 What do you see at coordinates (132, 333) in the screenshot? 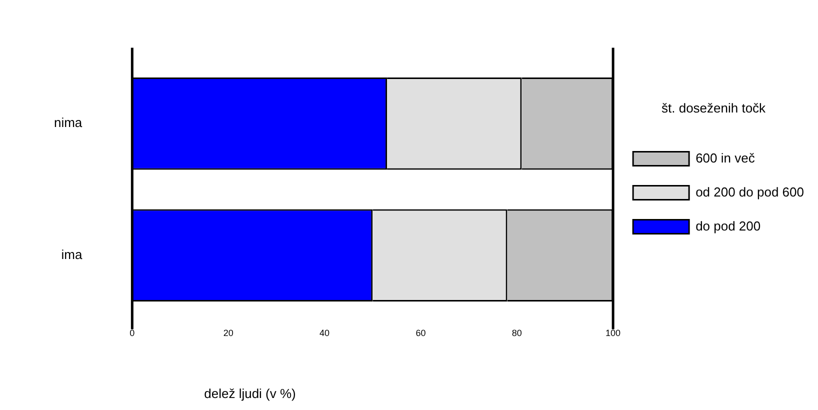
I see `x-tick-label: 0` at bounding box center [132, 333].